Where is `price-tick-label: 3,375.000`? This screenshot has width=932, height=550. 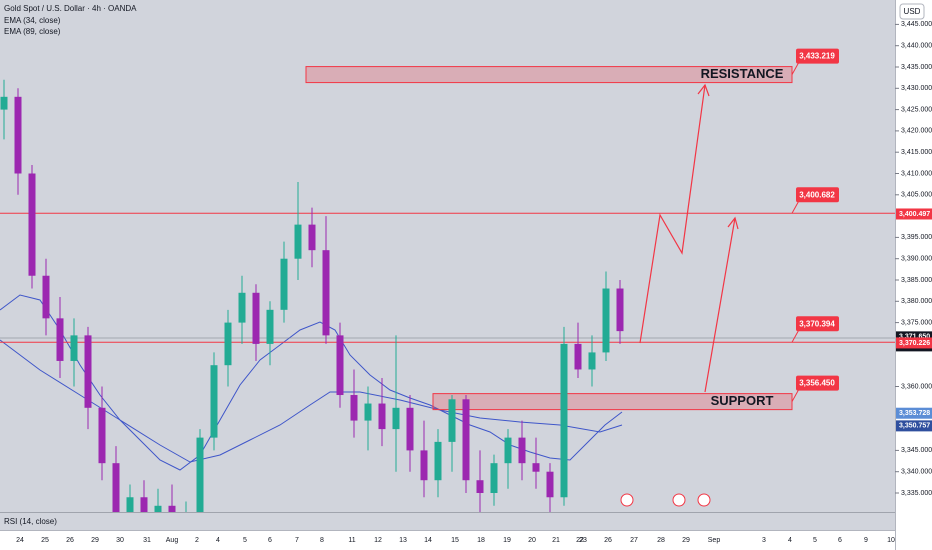
price-tick-label: 3,375.000 is located at coordinates (916, 322).